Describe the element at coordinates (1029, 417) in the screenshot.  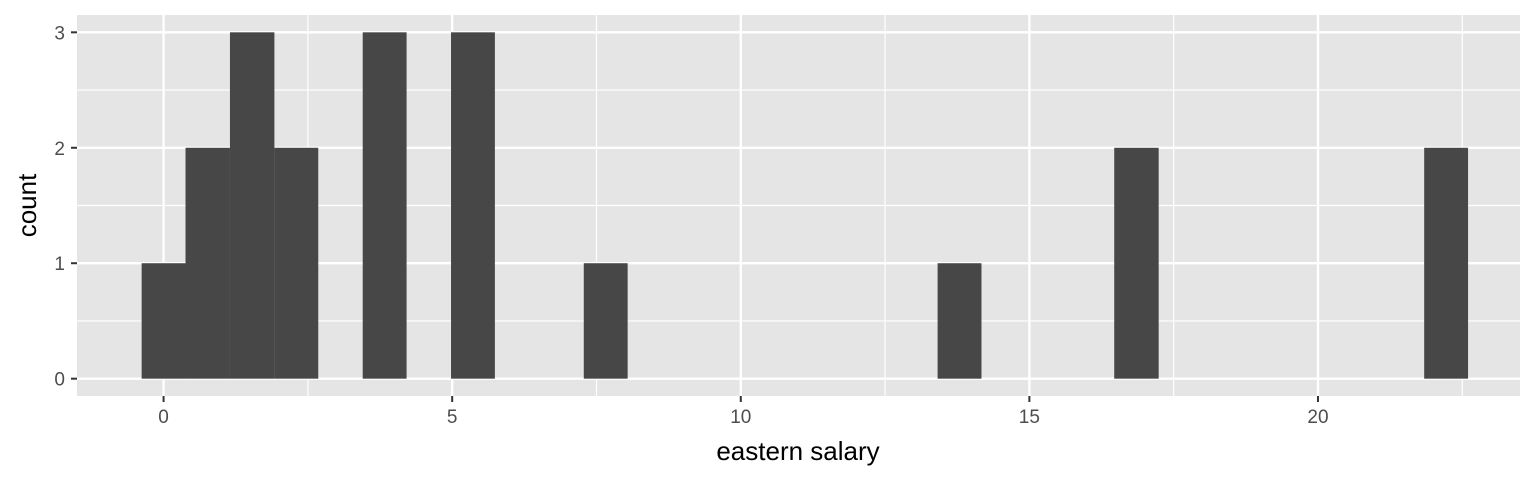
I see `x-tick-label: 15` at that location.